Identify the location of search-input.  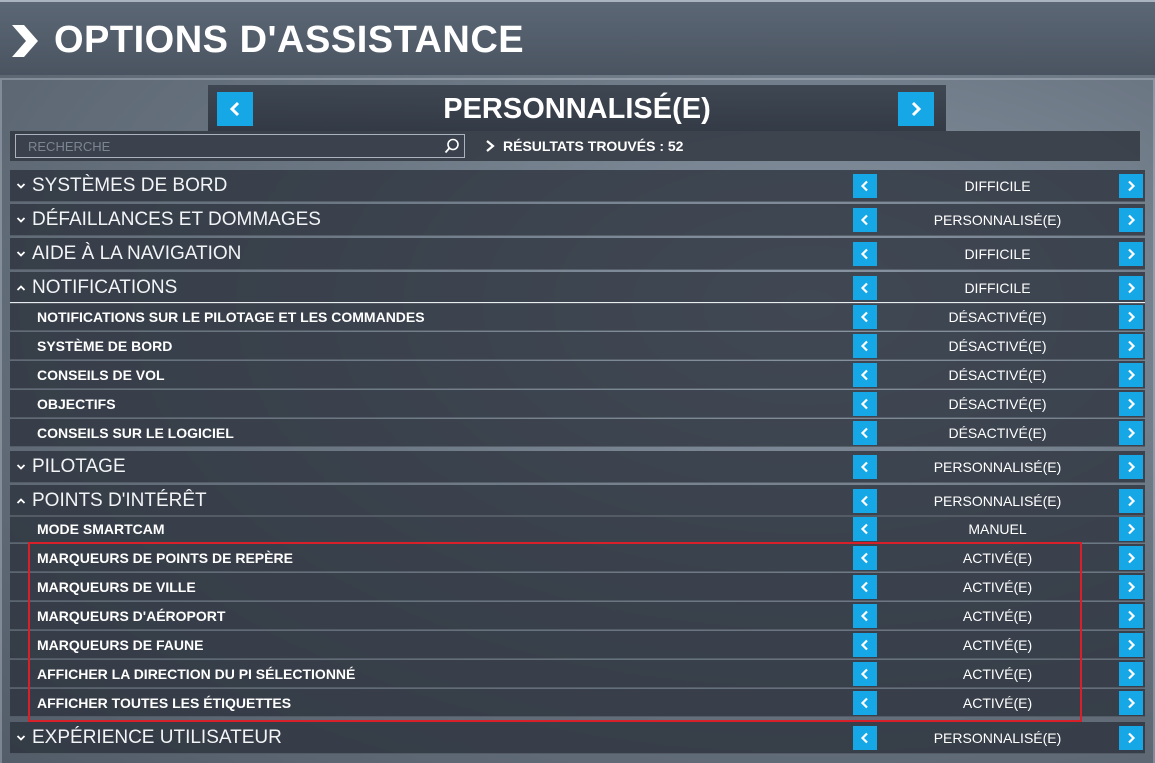
(226, 146).